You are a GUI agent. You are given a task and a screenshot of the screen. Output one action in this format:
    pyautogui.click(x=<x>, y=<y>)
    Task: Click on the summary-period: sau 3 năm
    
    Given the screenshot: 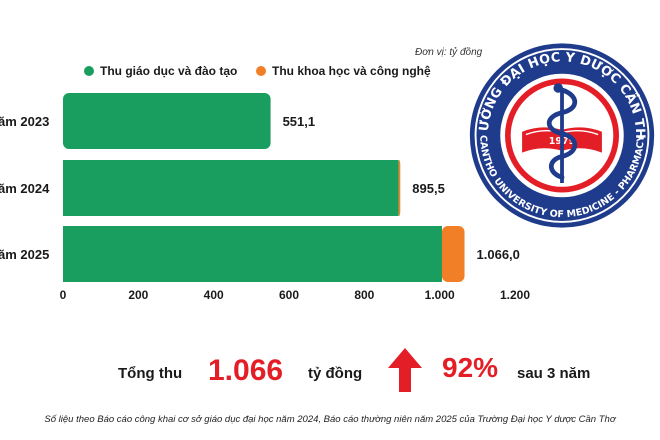 What is the action you would take?
    pyautogui.click(x=554, y=373)
    